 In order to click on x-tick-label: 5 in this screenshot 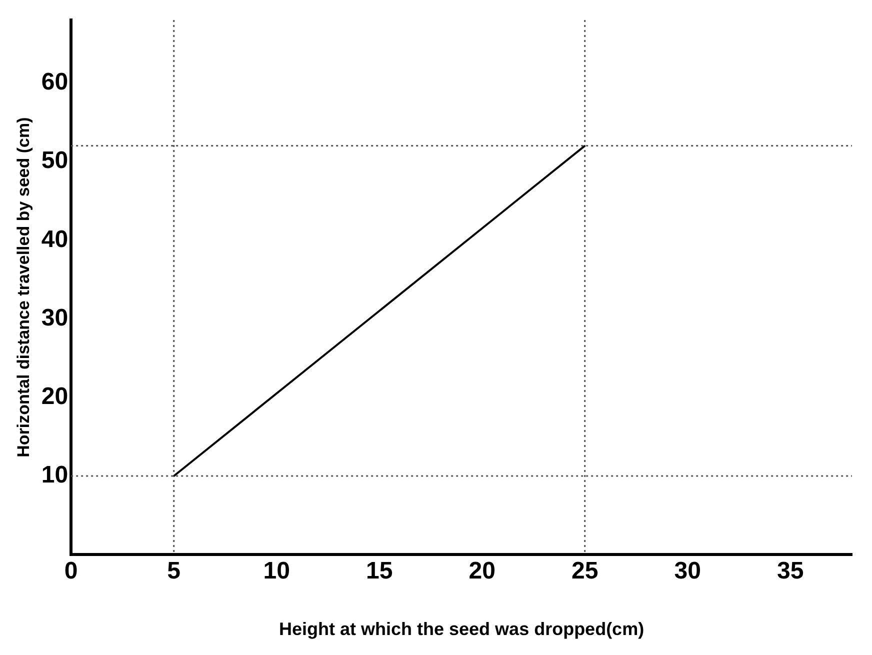, I will do `click(174, 571)`.